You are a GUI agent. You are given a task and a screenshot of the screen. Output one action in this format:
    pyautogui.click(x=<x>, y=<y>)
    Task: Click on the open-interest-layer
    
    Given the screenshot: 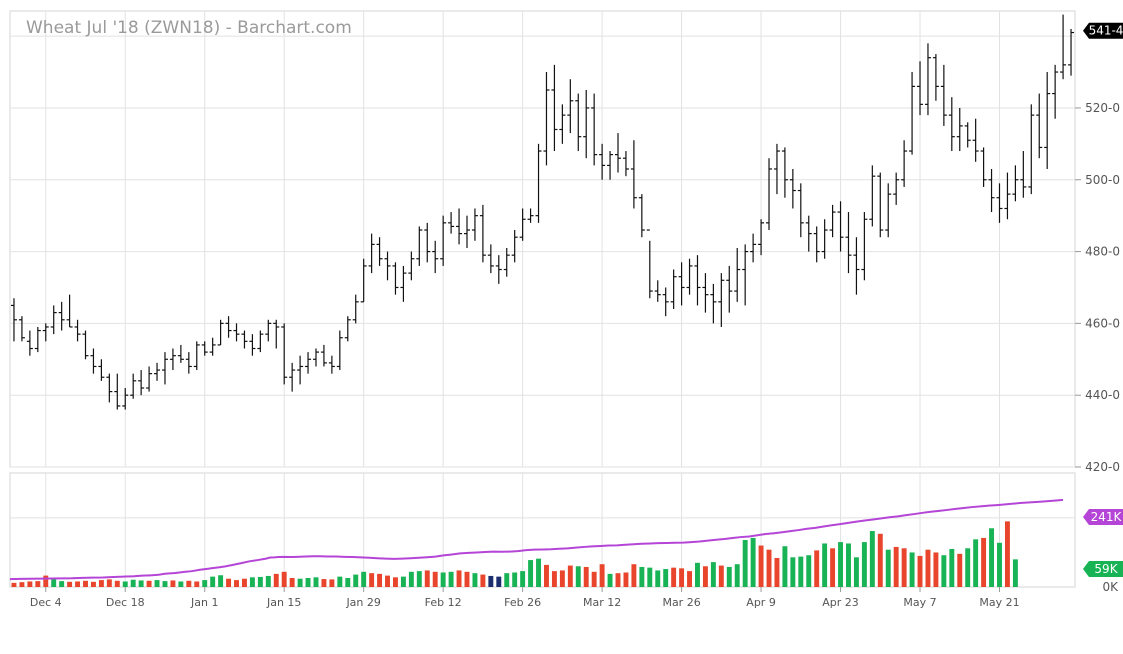 What is the action you would take?
    pyautogui.click(x=536, y=539)
    